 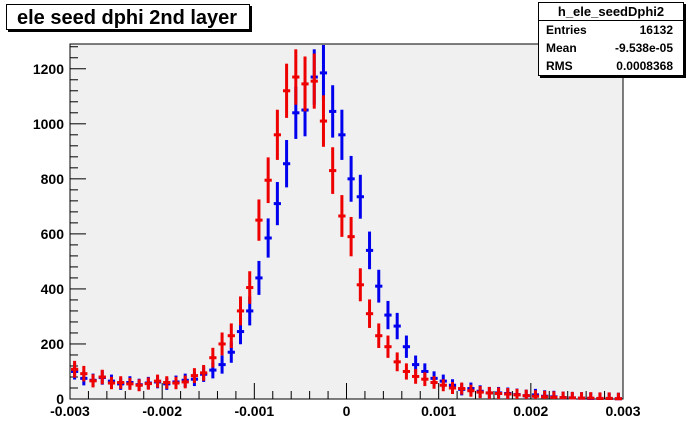 What do you see at coordinates (611, 30) in the screenshot?
I see `stats-row-entries: Entries 16132` at bounding box center [611, 30].